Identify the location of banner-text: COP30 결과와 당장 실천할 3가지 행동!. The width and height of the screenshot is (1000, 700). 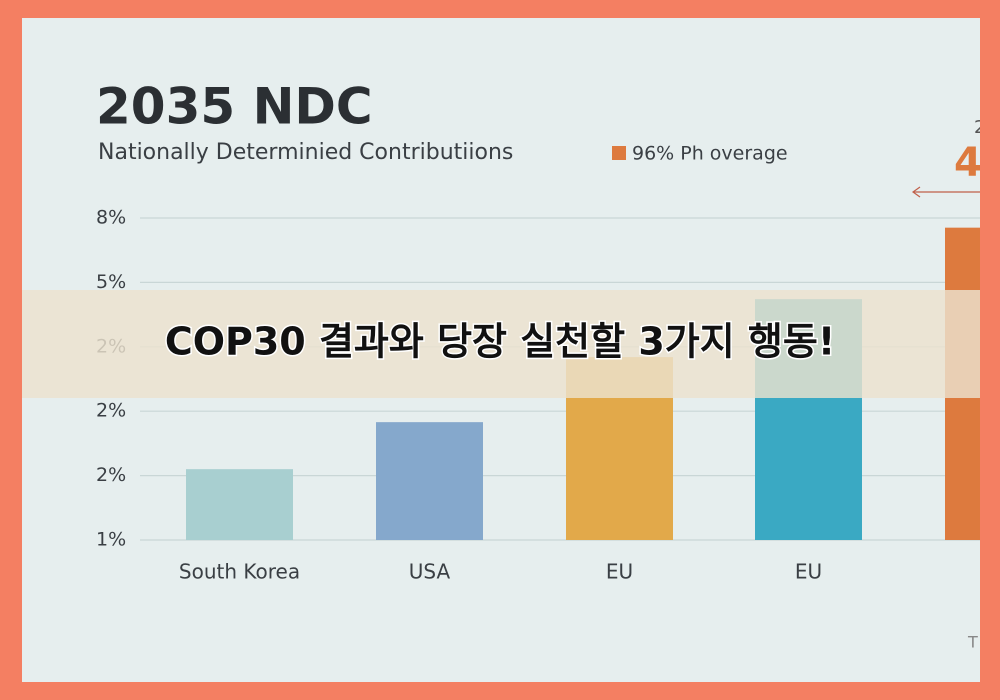
(500, 342).